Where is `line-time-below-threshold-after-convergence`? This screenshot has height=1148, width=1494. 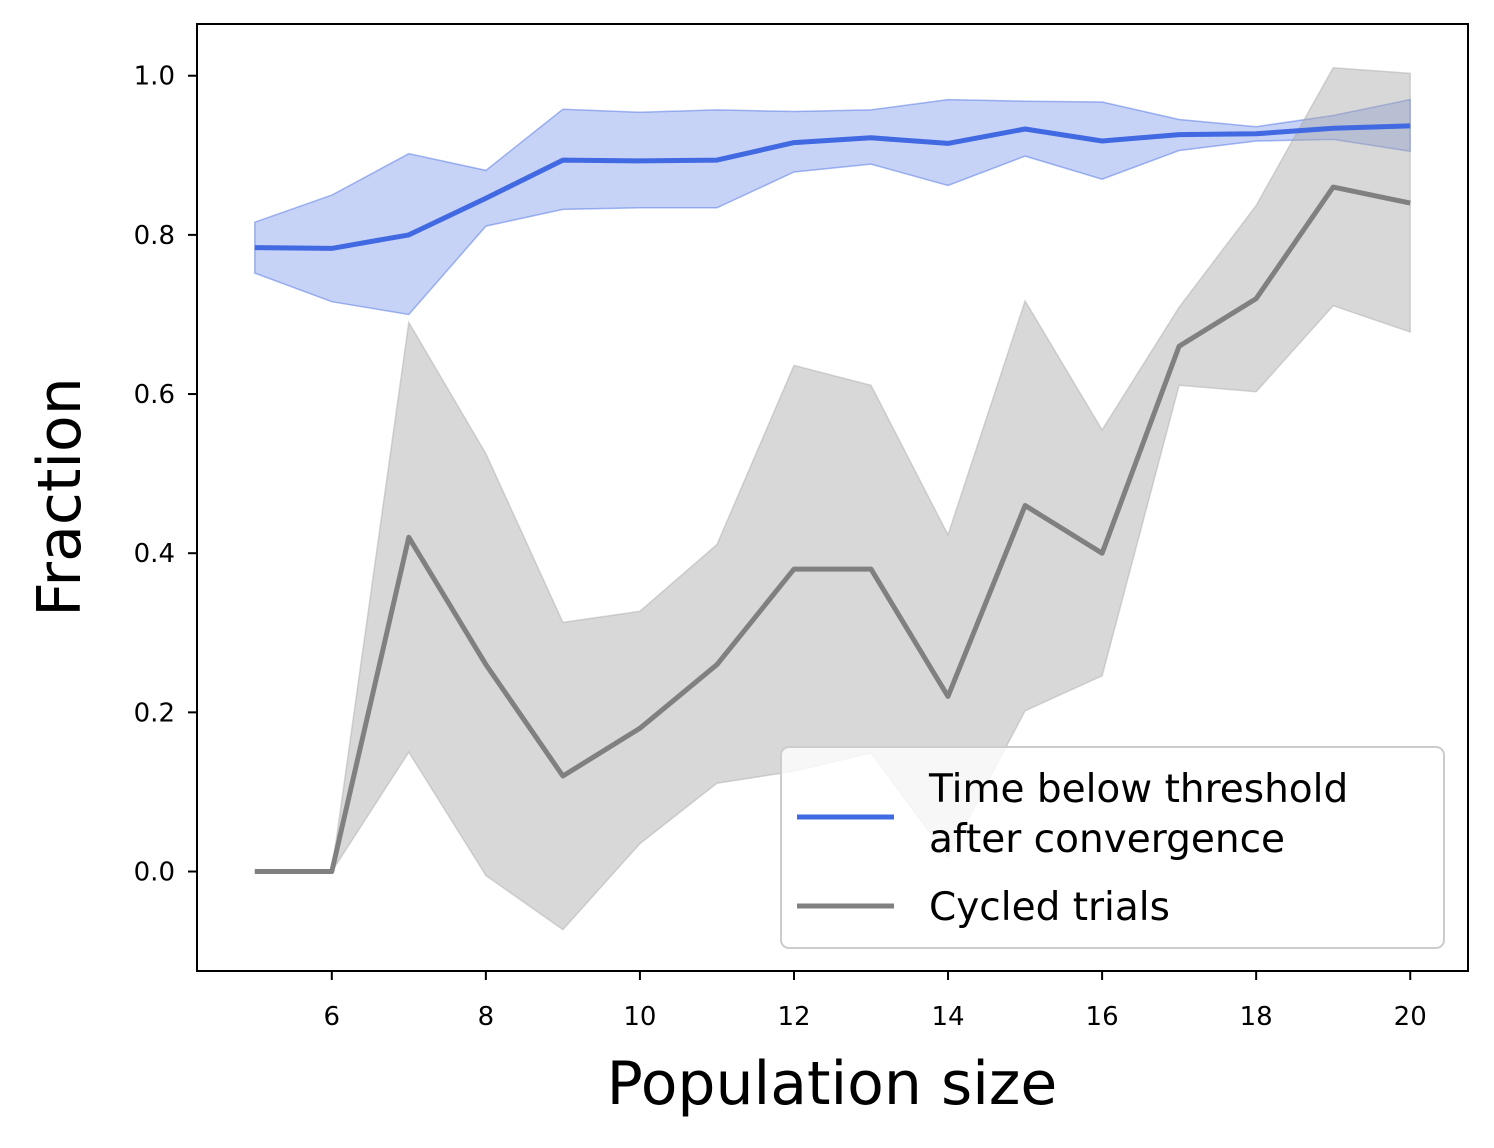 line-time-below-threshold-after-convergence is located at coordinates (832, 187).